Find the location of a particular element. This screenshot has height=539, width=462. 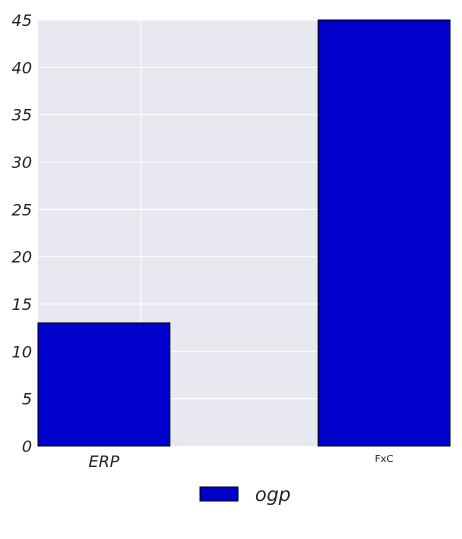

y-tick-label-10: 10 is located at coordinates (22, 351).